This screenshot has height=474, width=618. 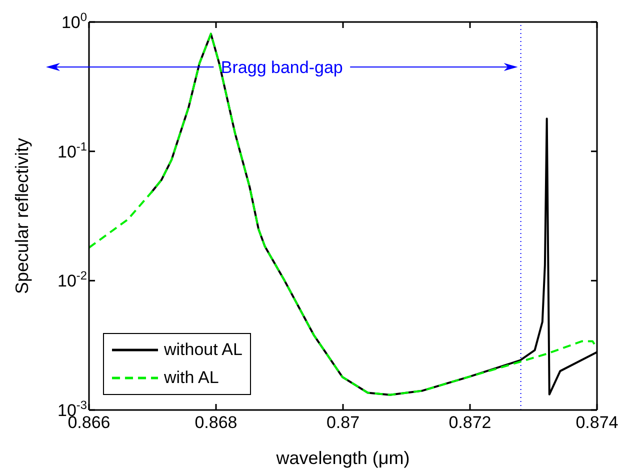 What do you see at coordinates (597, 422) in the screenshot?
I see `x-tick-label: 0.874` at bounding box center [597, 422].